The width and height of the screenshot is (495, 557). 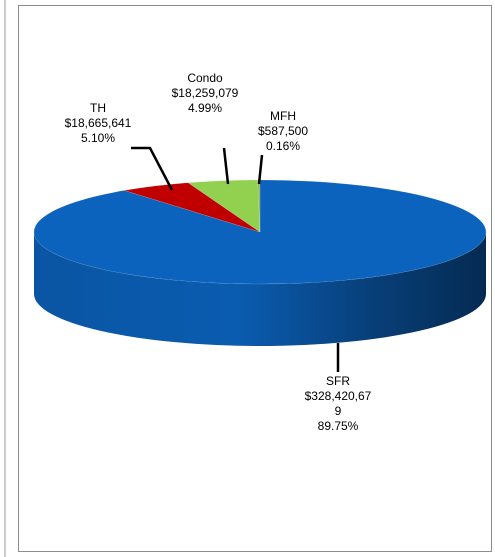 I want to click on data-label: TH $18,665,641 5.10%, so click(x=98, y=123).